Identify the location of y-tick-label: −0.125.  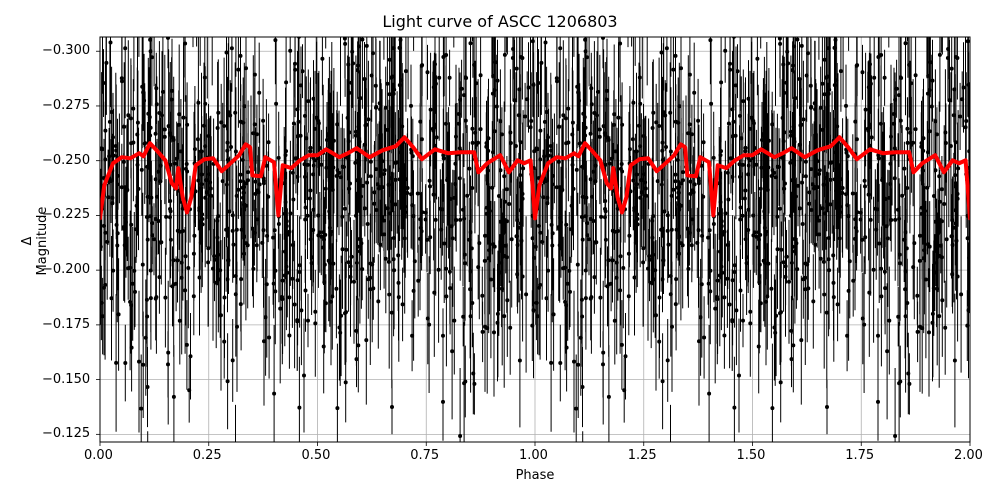
(66, 434).